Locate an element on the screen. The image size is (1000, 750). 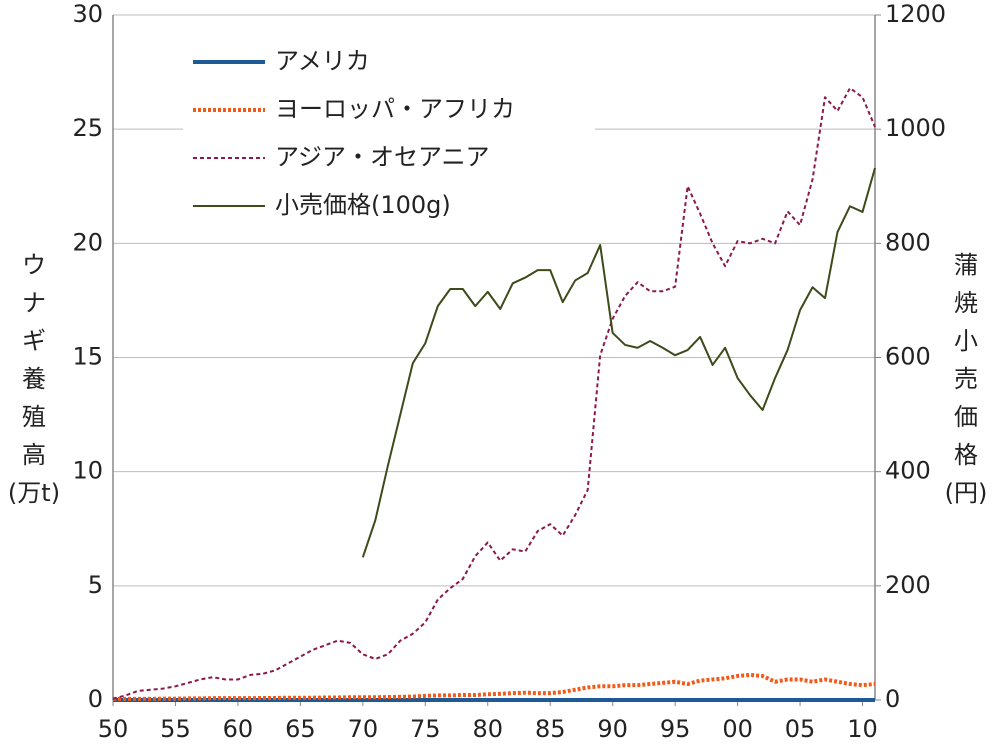
y2-tick-label: 0 is located at coordinates (892, 699).